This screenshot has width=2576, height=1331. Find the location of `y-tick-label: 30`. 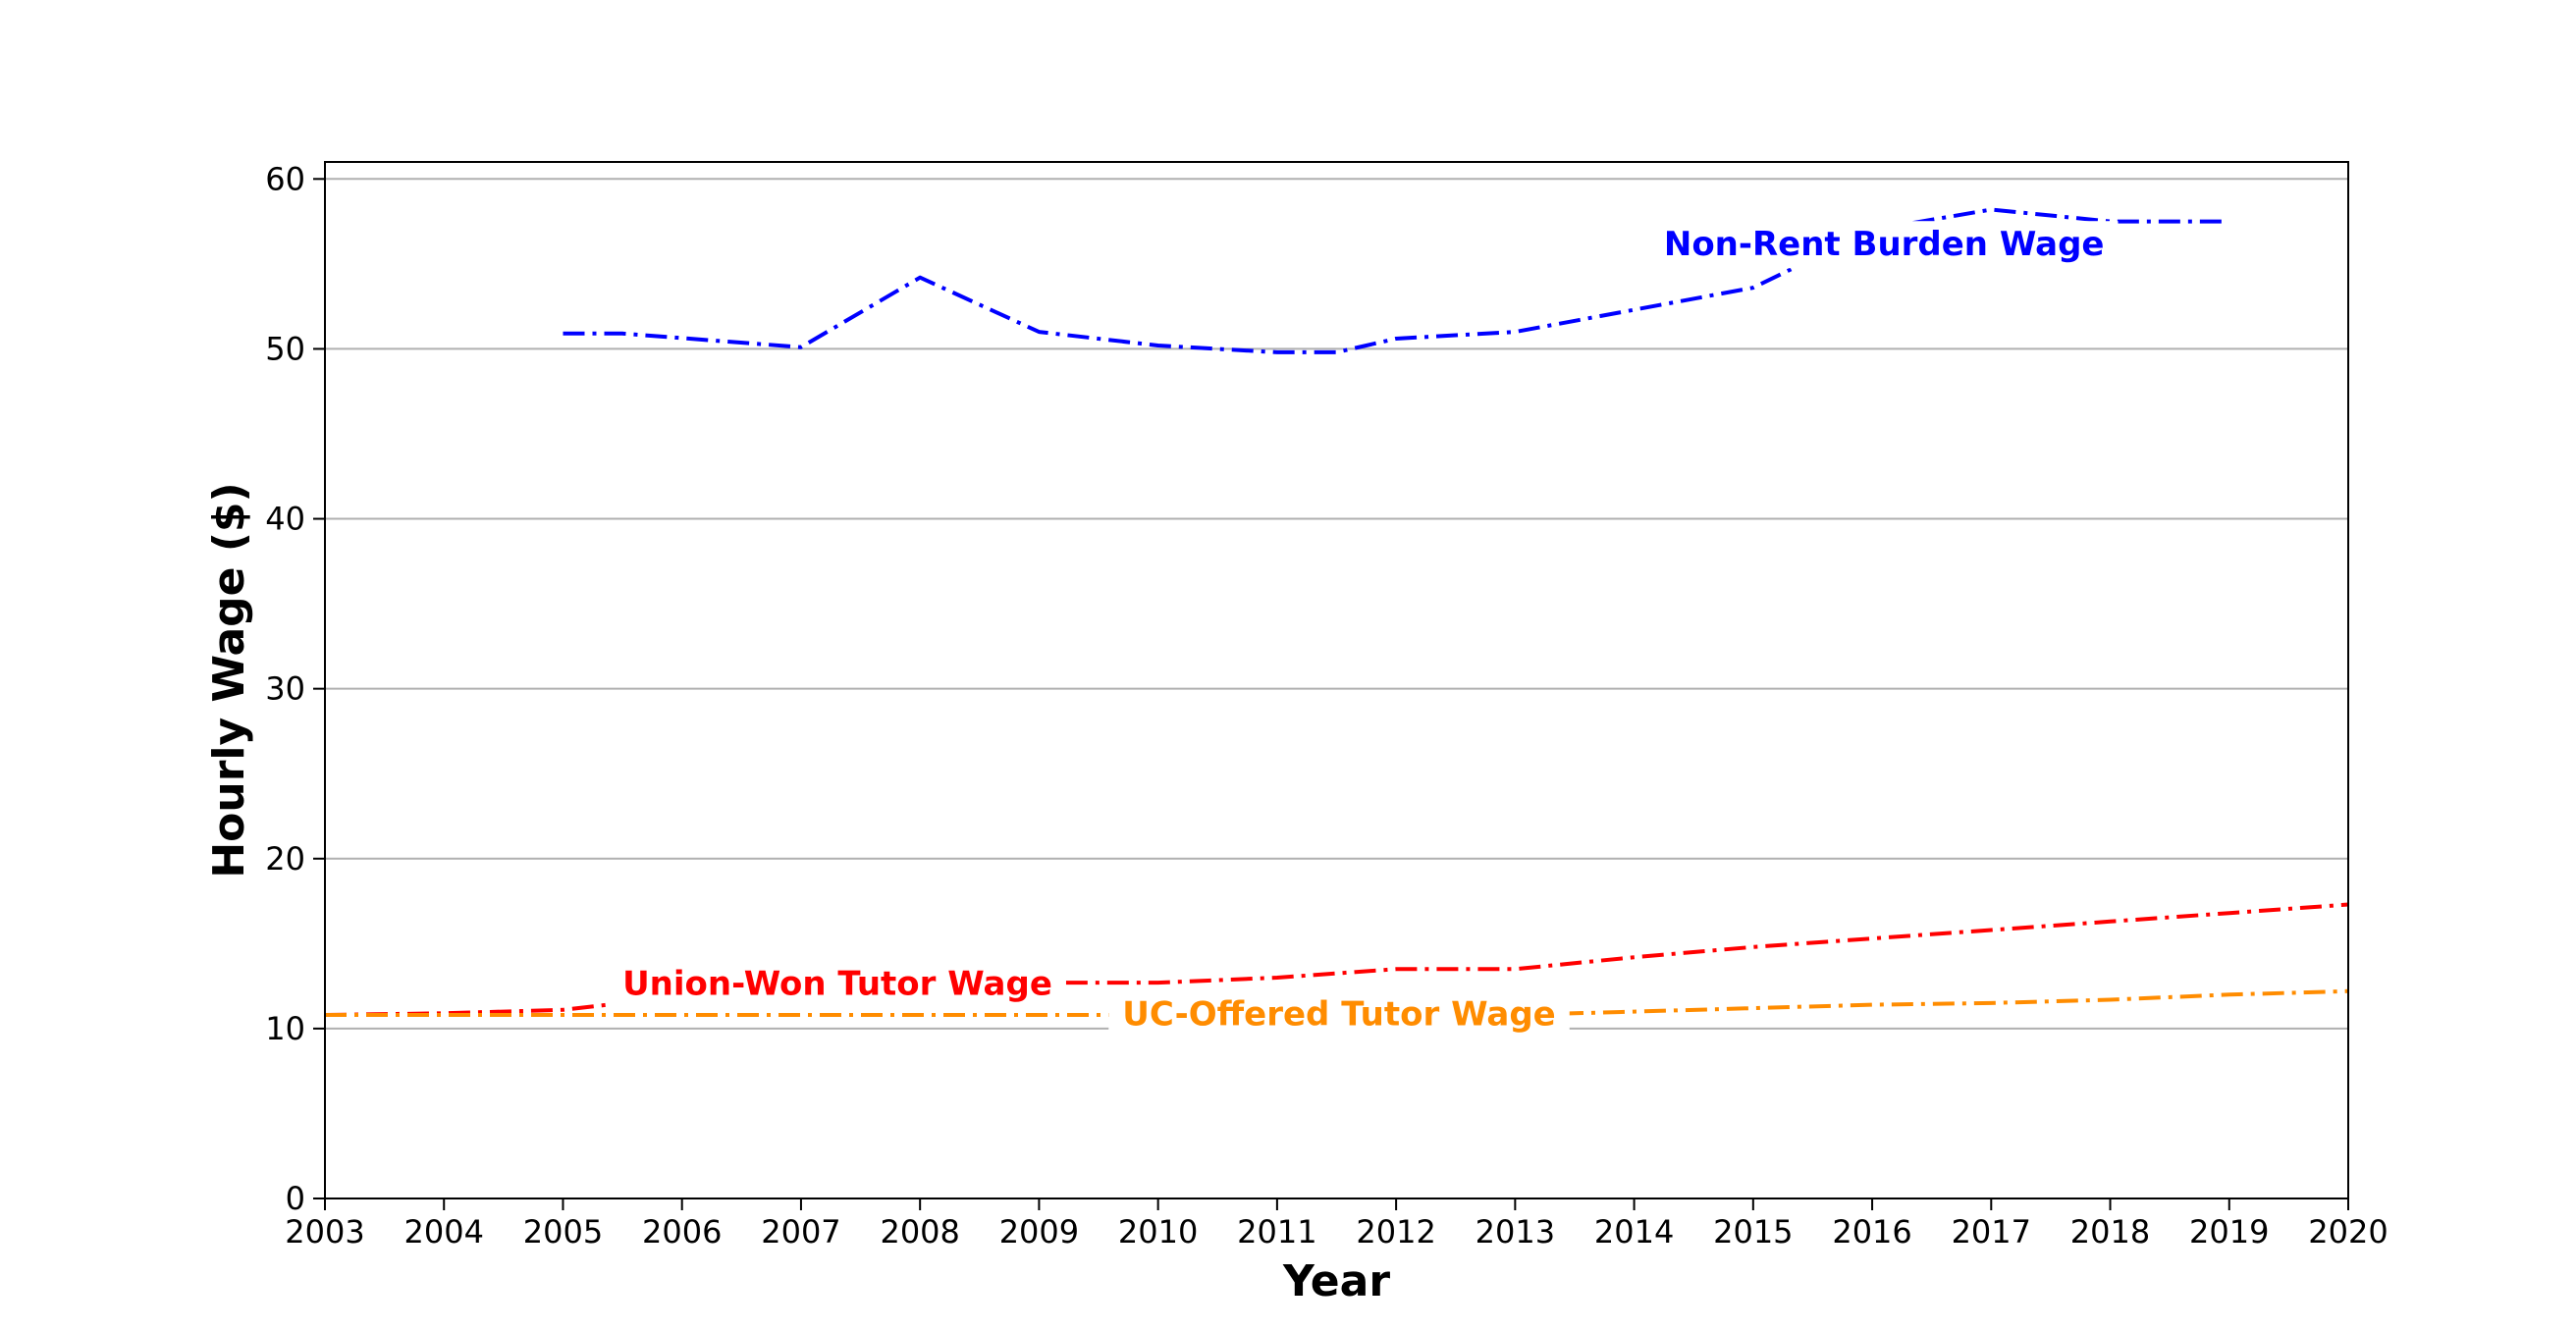

y-tick-label: 30 is located at coordinates (285, 689).